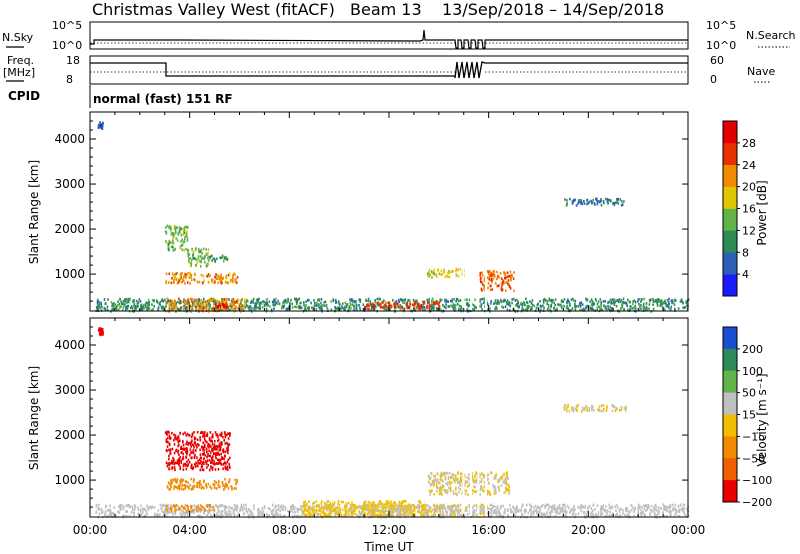 The height and width of the screenshot is (554, 800). I want to click on colorbar-tick-label: 8, so click(745, 252).